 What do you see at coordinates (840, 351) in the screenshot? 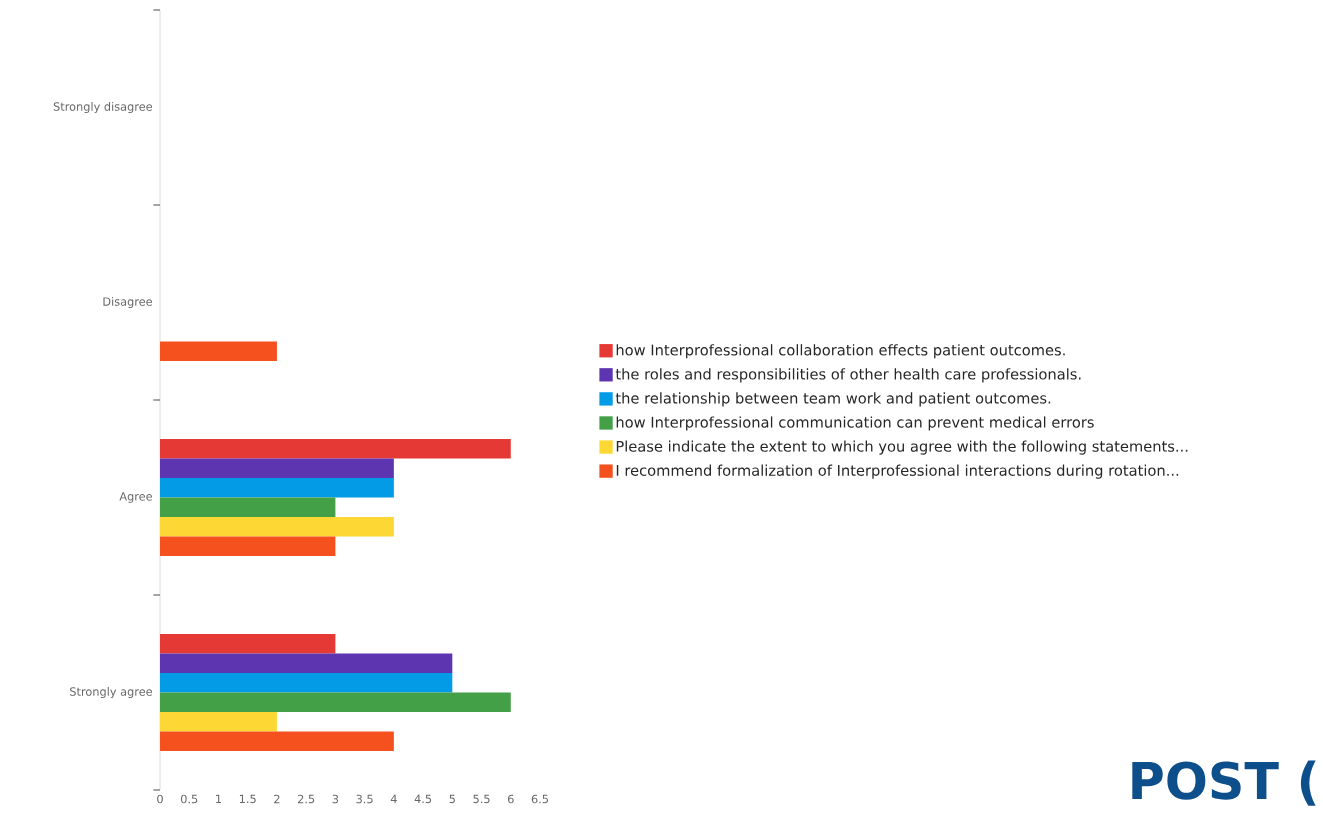
I see `legend-label: how Interprofessional collaboration effects patient outcomes.` at bounding box center [840, 351].